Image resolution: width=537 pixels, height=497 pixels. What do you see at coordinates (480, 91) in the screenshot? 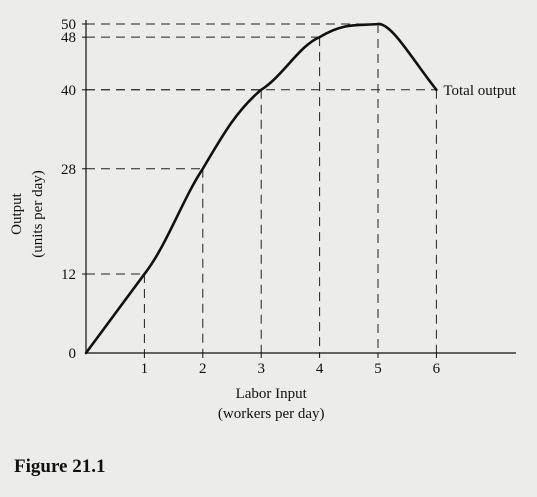
I see `series-label-total-output: Total output` at bounding box center [480, 91].